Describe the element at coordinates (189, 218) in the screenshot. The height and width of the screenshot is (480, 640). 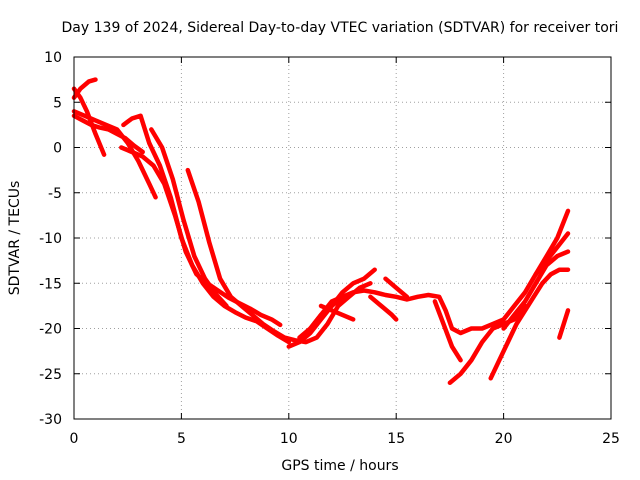
I see `series-line-sat-g` at that location.